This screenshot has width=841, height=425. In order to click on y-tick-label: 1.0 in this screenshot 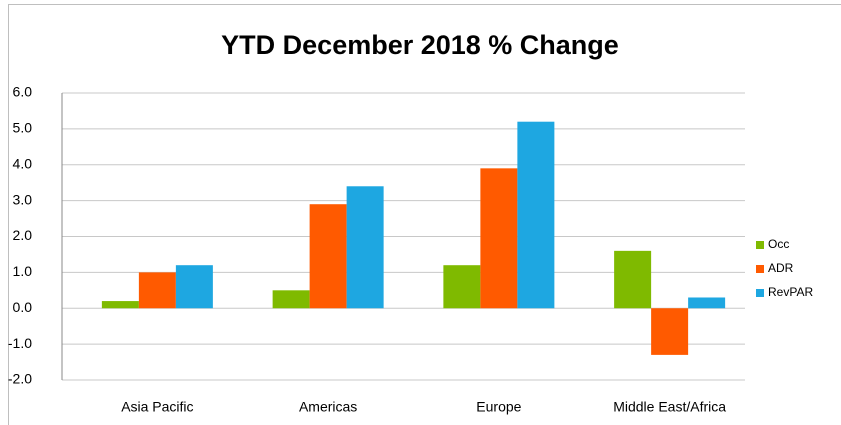, I will do `click(23, 271)`.